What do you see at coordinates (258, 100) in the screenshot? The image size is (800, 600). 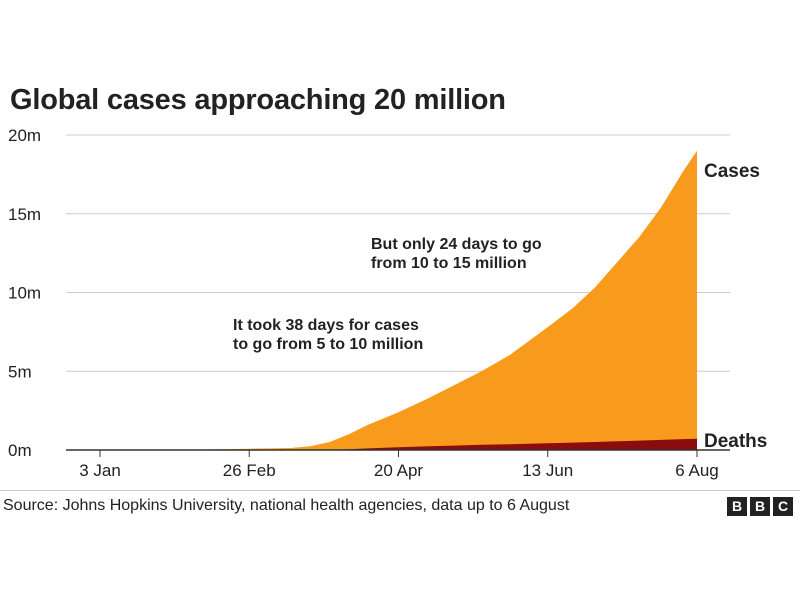 I see `chart-title: Global cases approaching 20 million` at bounding box center [258, 100].